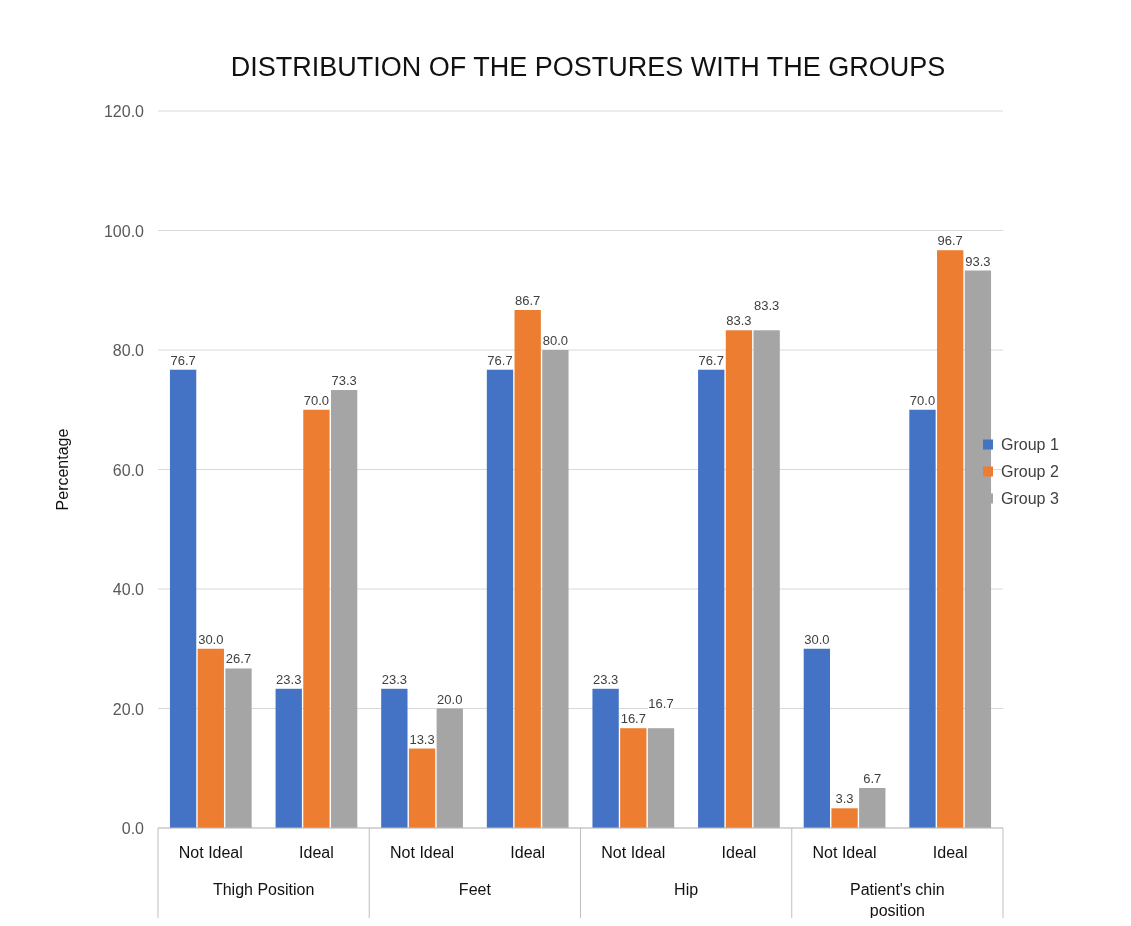 This screenshot has width=1131, height=926. What do you see at coordinates (686, 889) in the screenshot?
I see `text: Hip` at bounding box center [686, 889].